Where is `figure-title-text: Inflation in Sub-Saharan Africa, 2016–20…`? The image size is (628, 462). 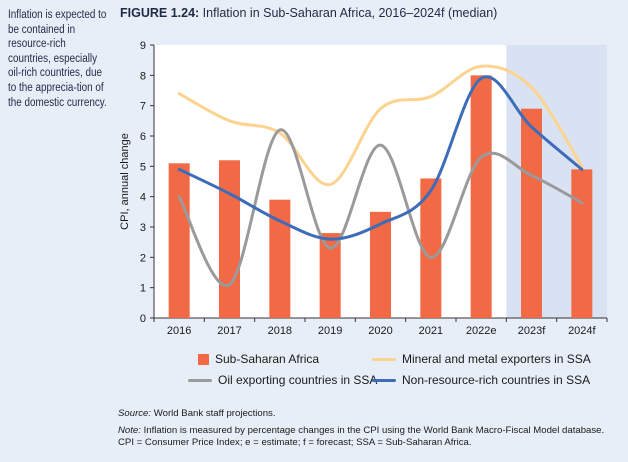
figure-title-text: Inflation in Sub-Saharan Africa, 2016–20… is located at coordinates (350, 13).